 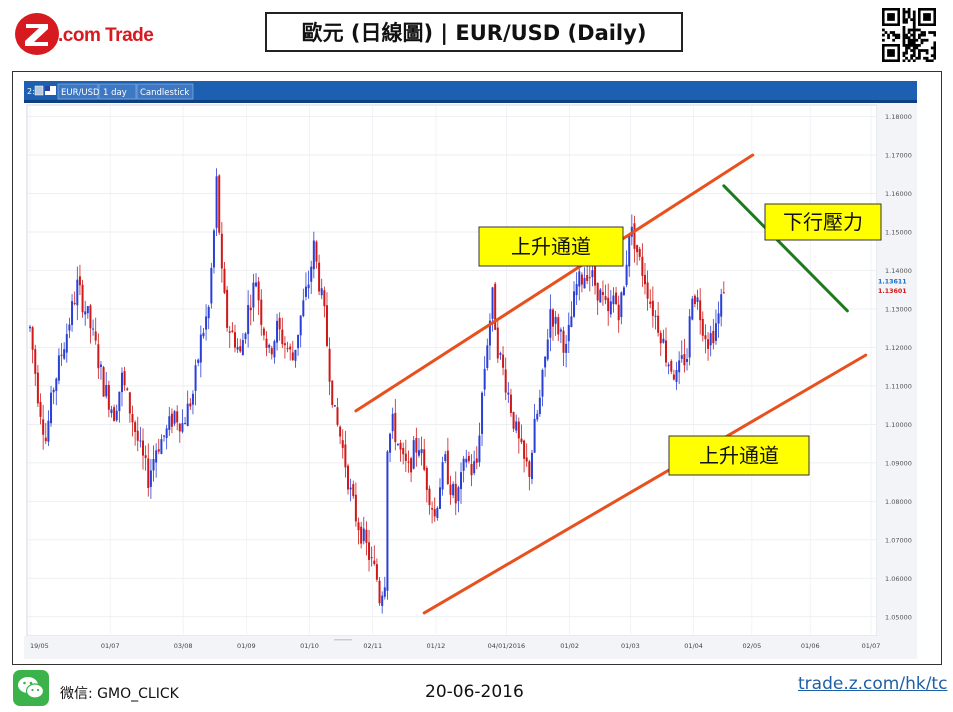 What do you see at coordinates (165, 91) in the screenshot?
I see `chart-style-tab` at bounding box center [165, 91].